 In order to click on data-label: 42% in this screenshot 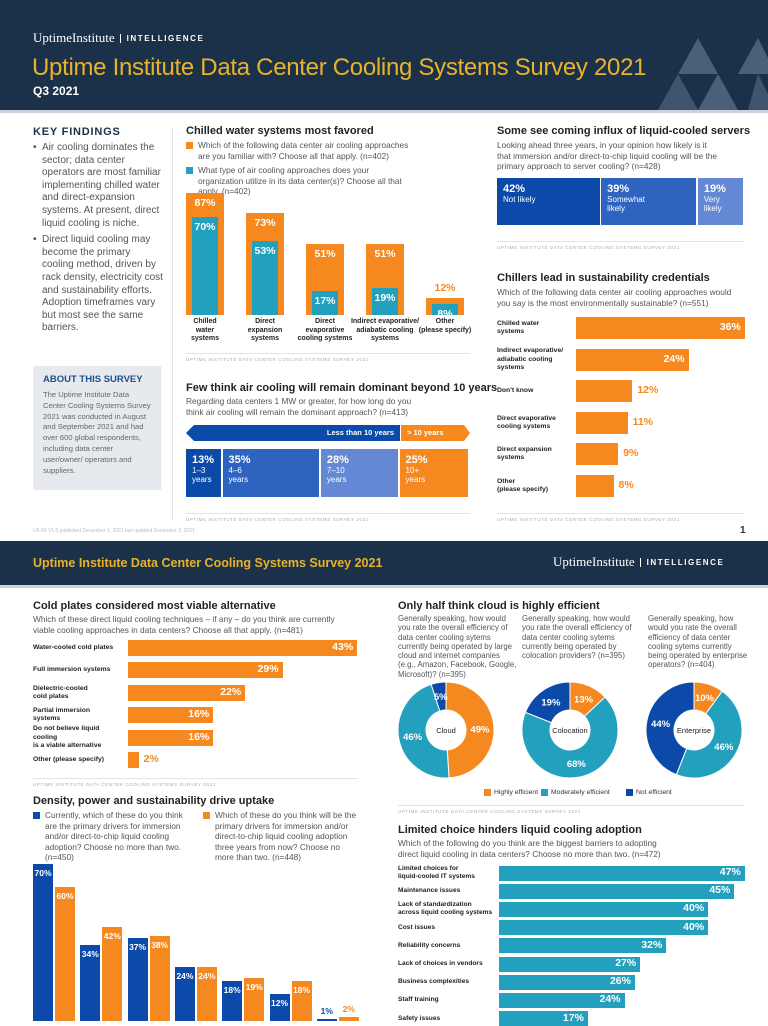, I will do `click(112, 935)`.